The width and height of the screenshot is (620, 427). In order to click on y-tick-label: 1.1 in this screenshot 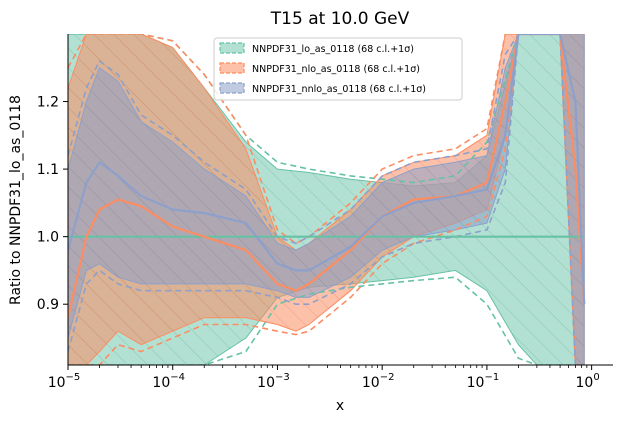, I will do `click(48, 170)`.